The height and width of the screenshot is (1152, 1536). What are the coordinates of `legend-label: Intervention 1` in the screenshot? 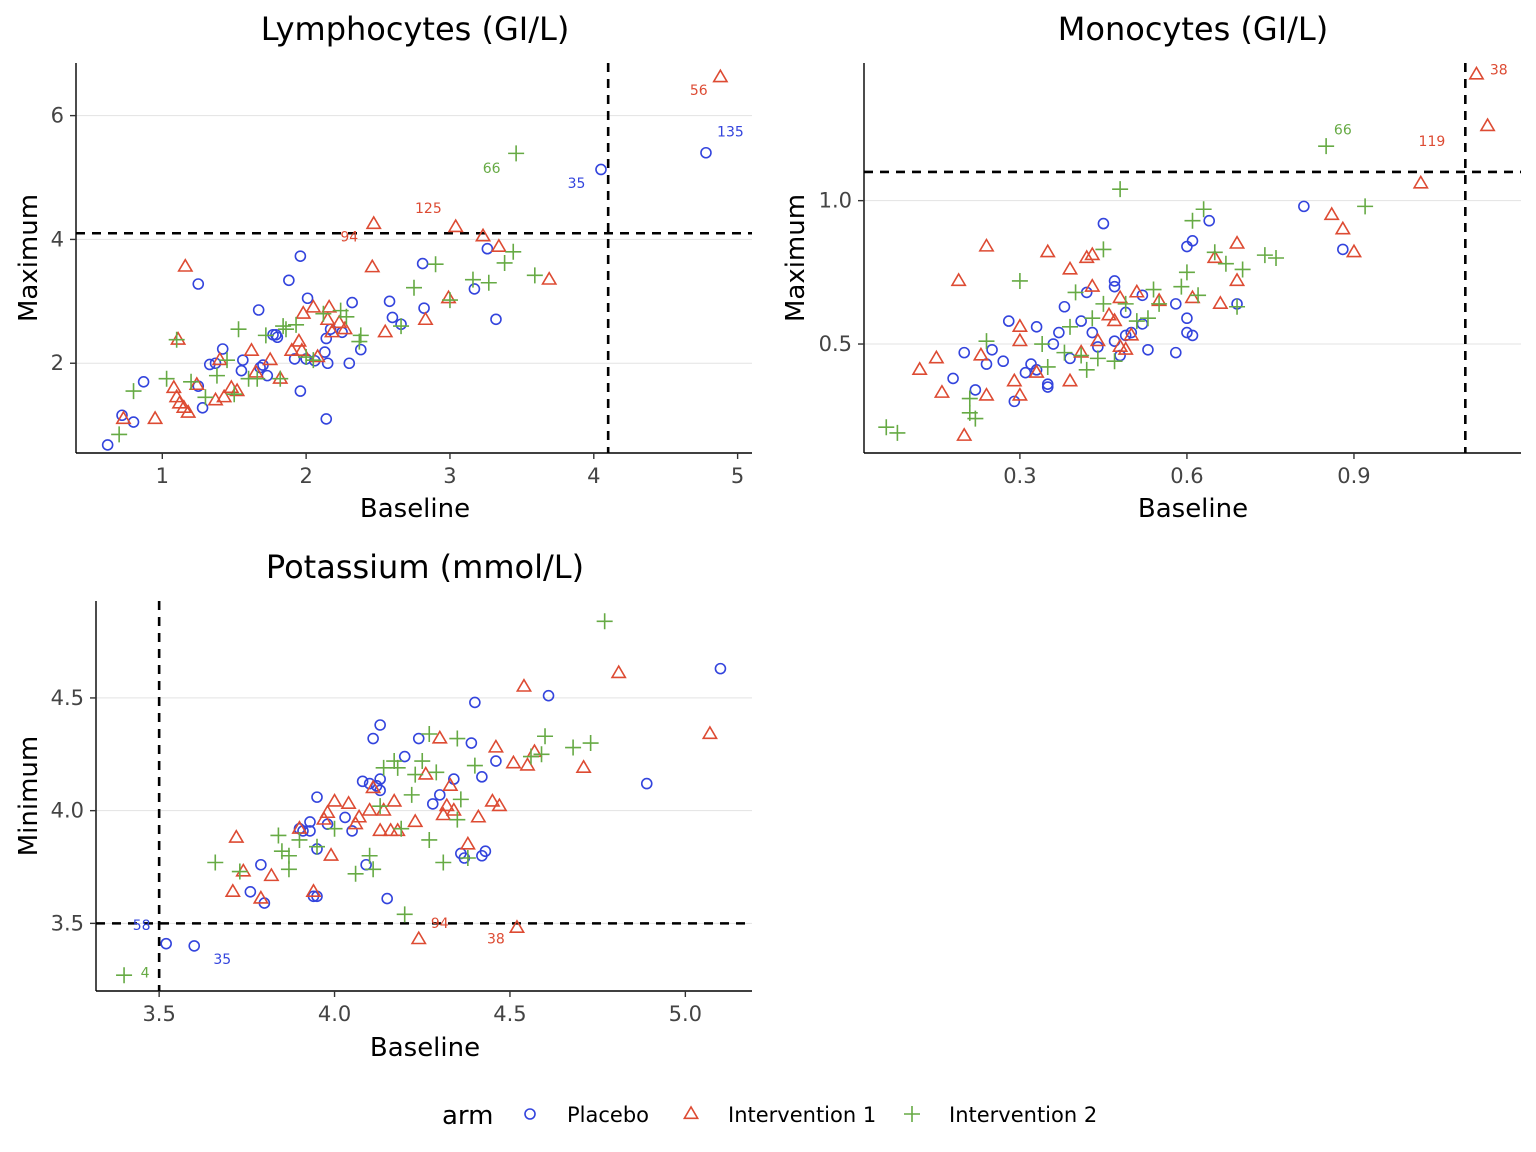 It's located at (802, 1115).